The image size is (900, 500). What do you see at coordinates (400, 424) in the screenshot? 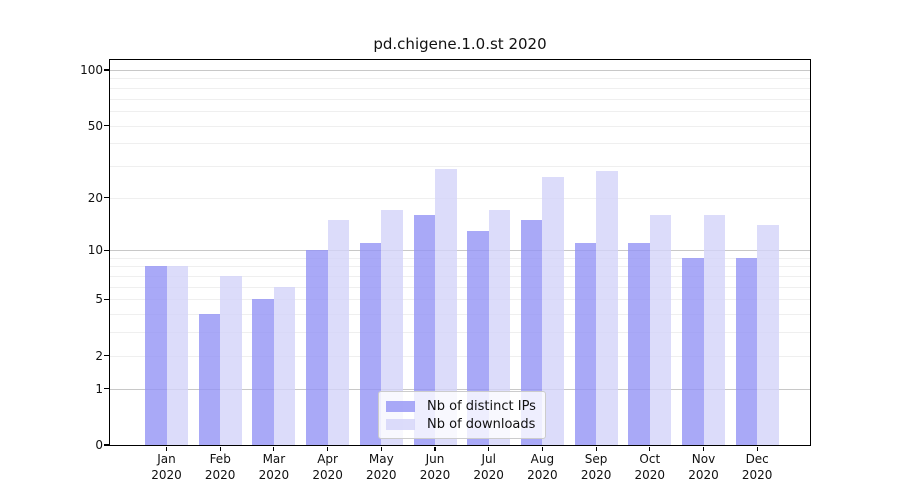
I see `legend-swatch-downloads` at bounding box center [400, 424].